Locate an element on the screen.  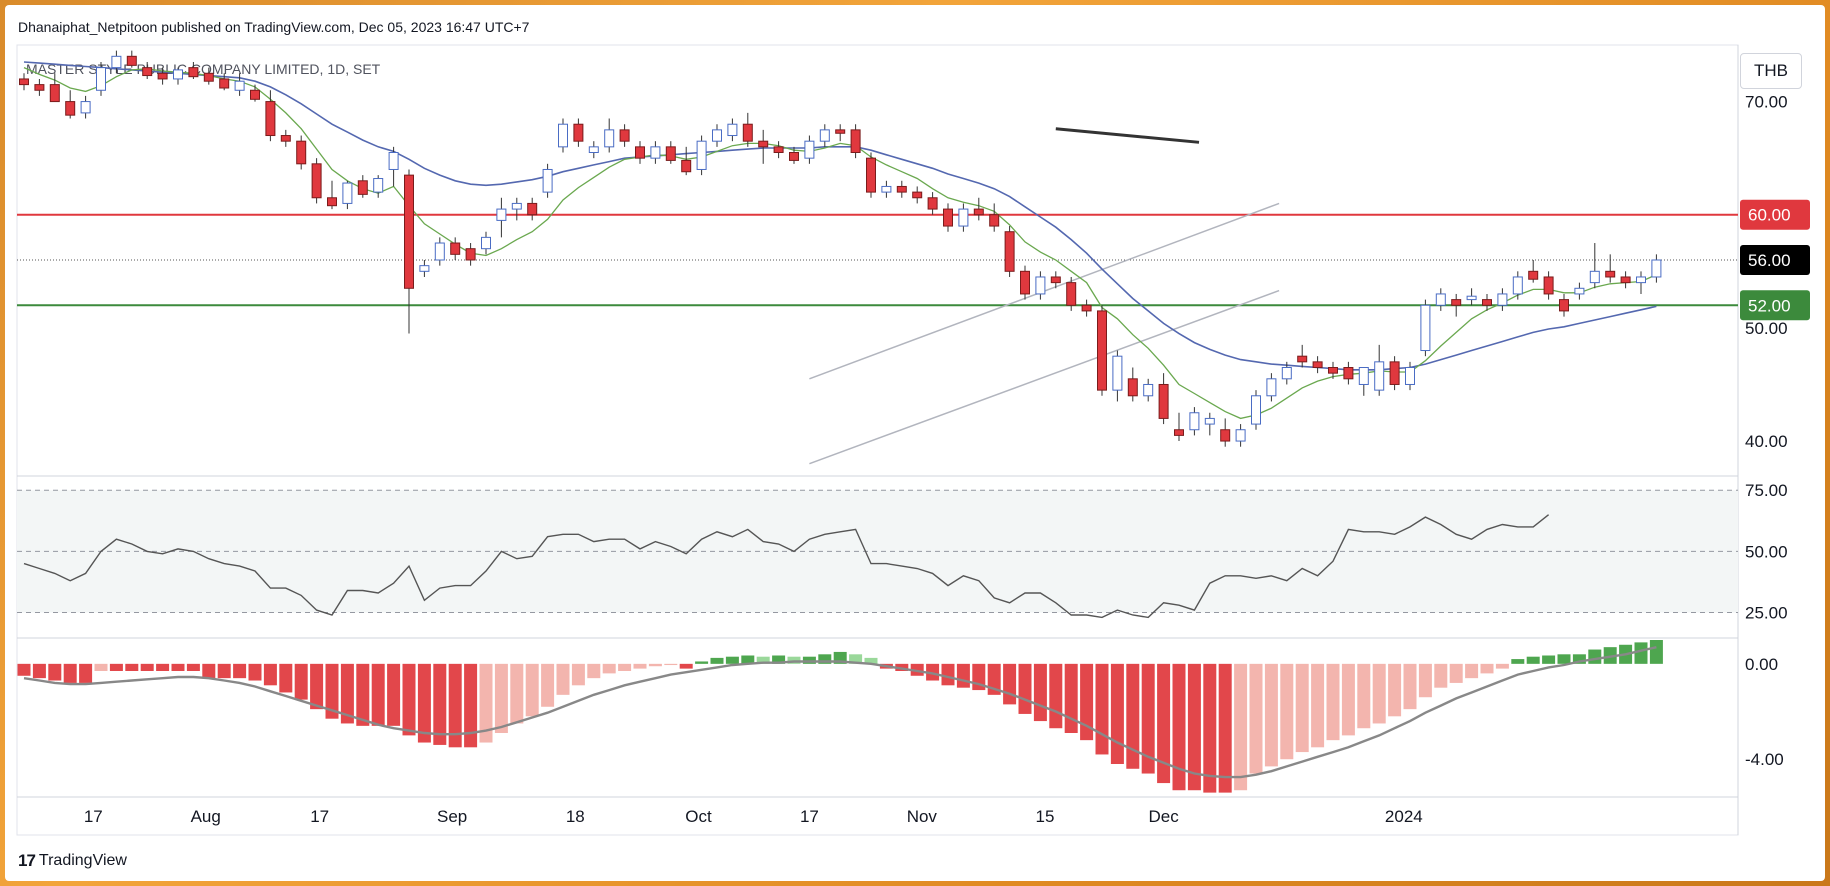
time-tick-label: 15 is located at coordinates (1045, 816).